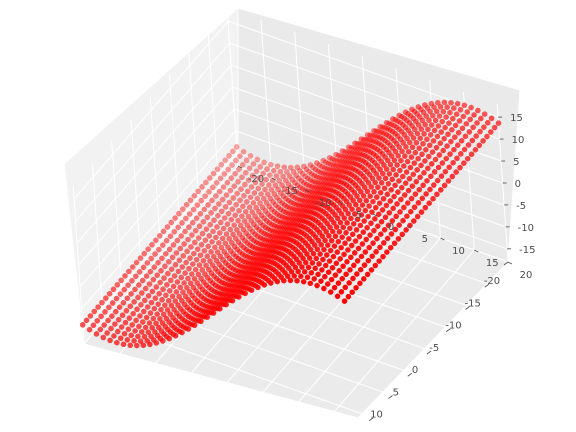 Image resolution: width=576 pixels, height=432 pixels. Describe the element at coordinates (397, 339) in the screenshot. I see `grid-line-y` at that location.